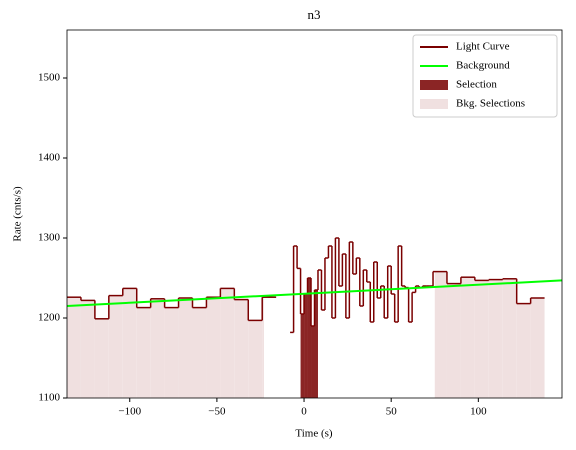 This screenshot has width=576, height=450. I want to click on legend-label: Background, so click(483, 66).